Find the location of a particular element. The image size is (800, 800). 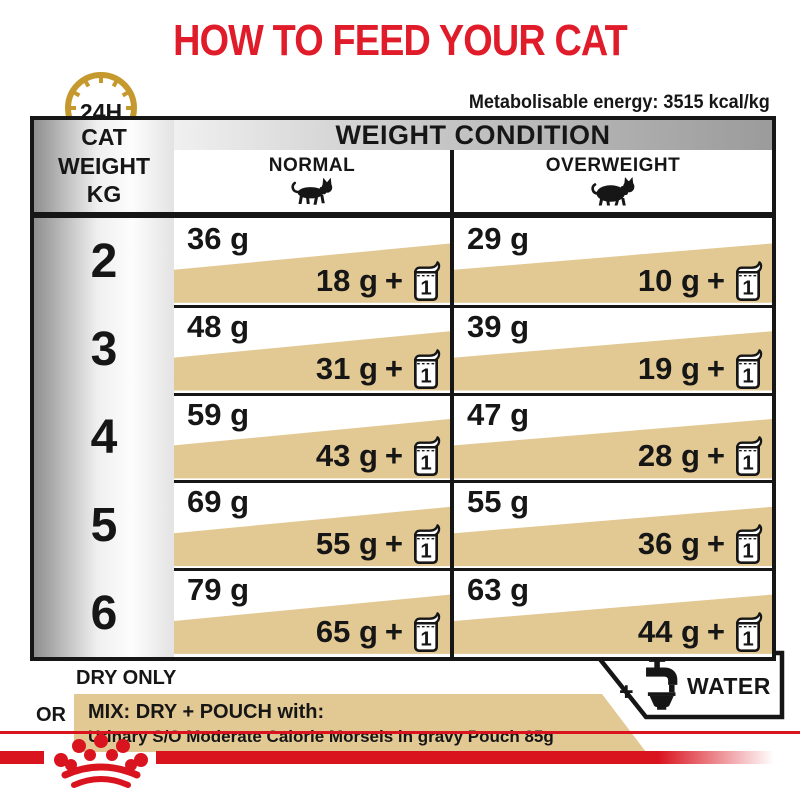

mix-amount-row: 18 g + is located at coordinates (379, 281).